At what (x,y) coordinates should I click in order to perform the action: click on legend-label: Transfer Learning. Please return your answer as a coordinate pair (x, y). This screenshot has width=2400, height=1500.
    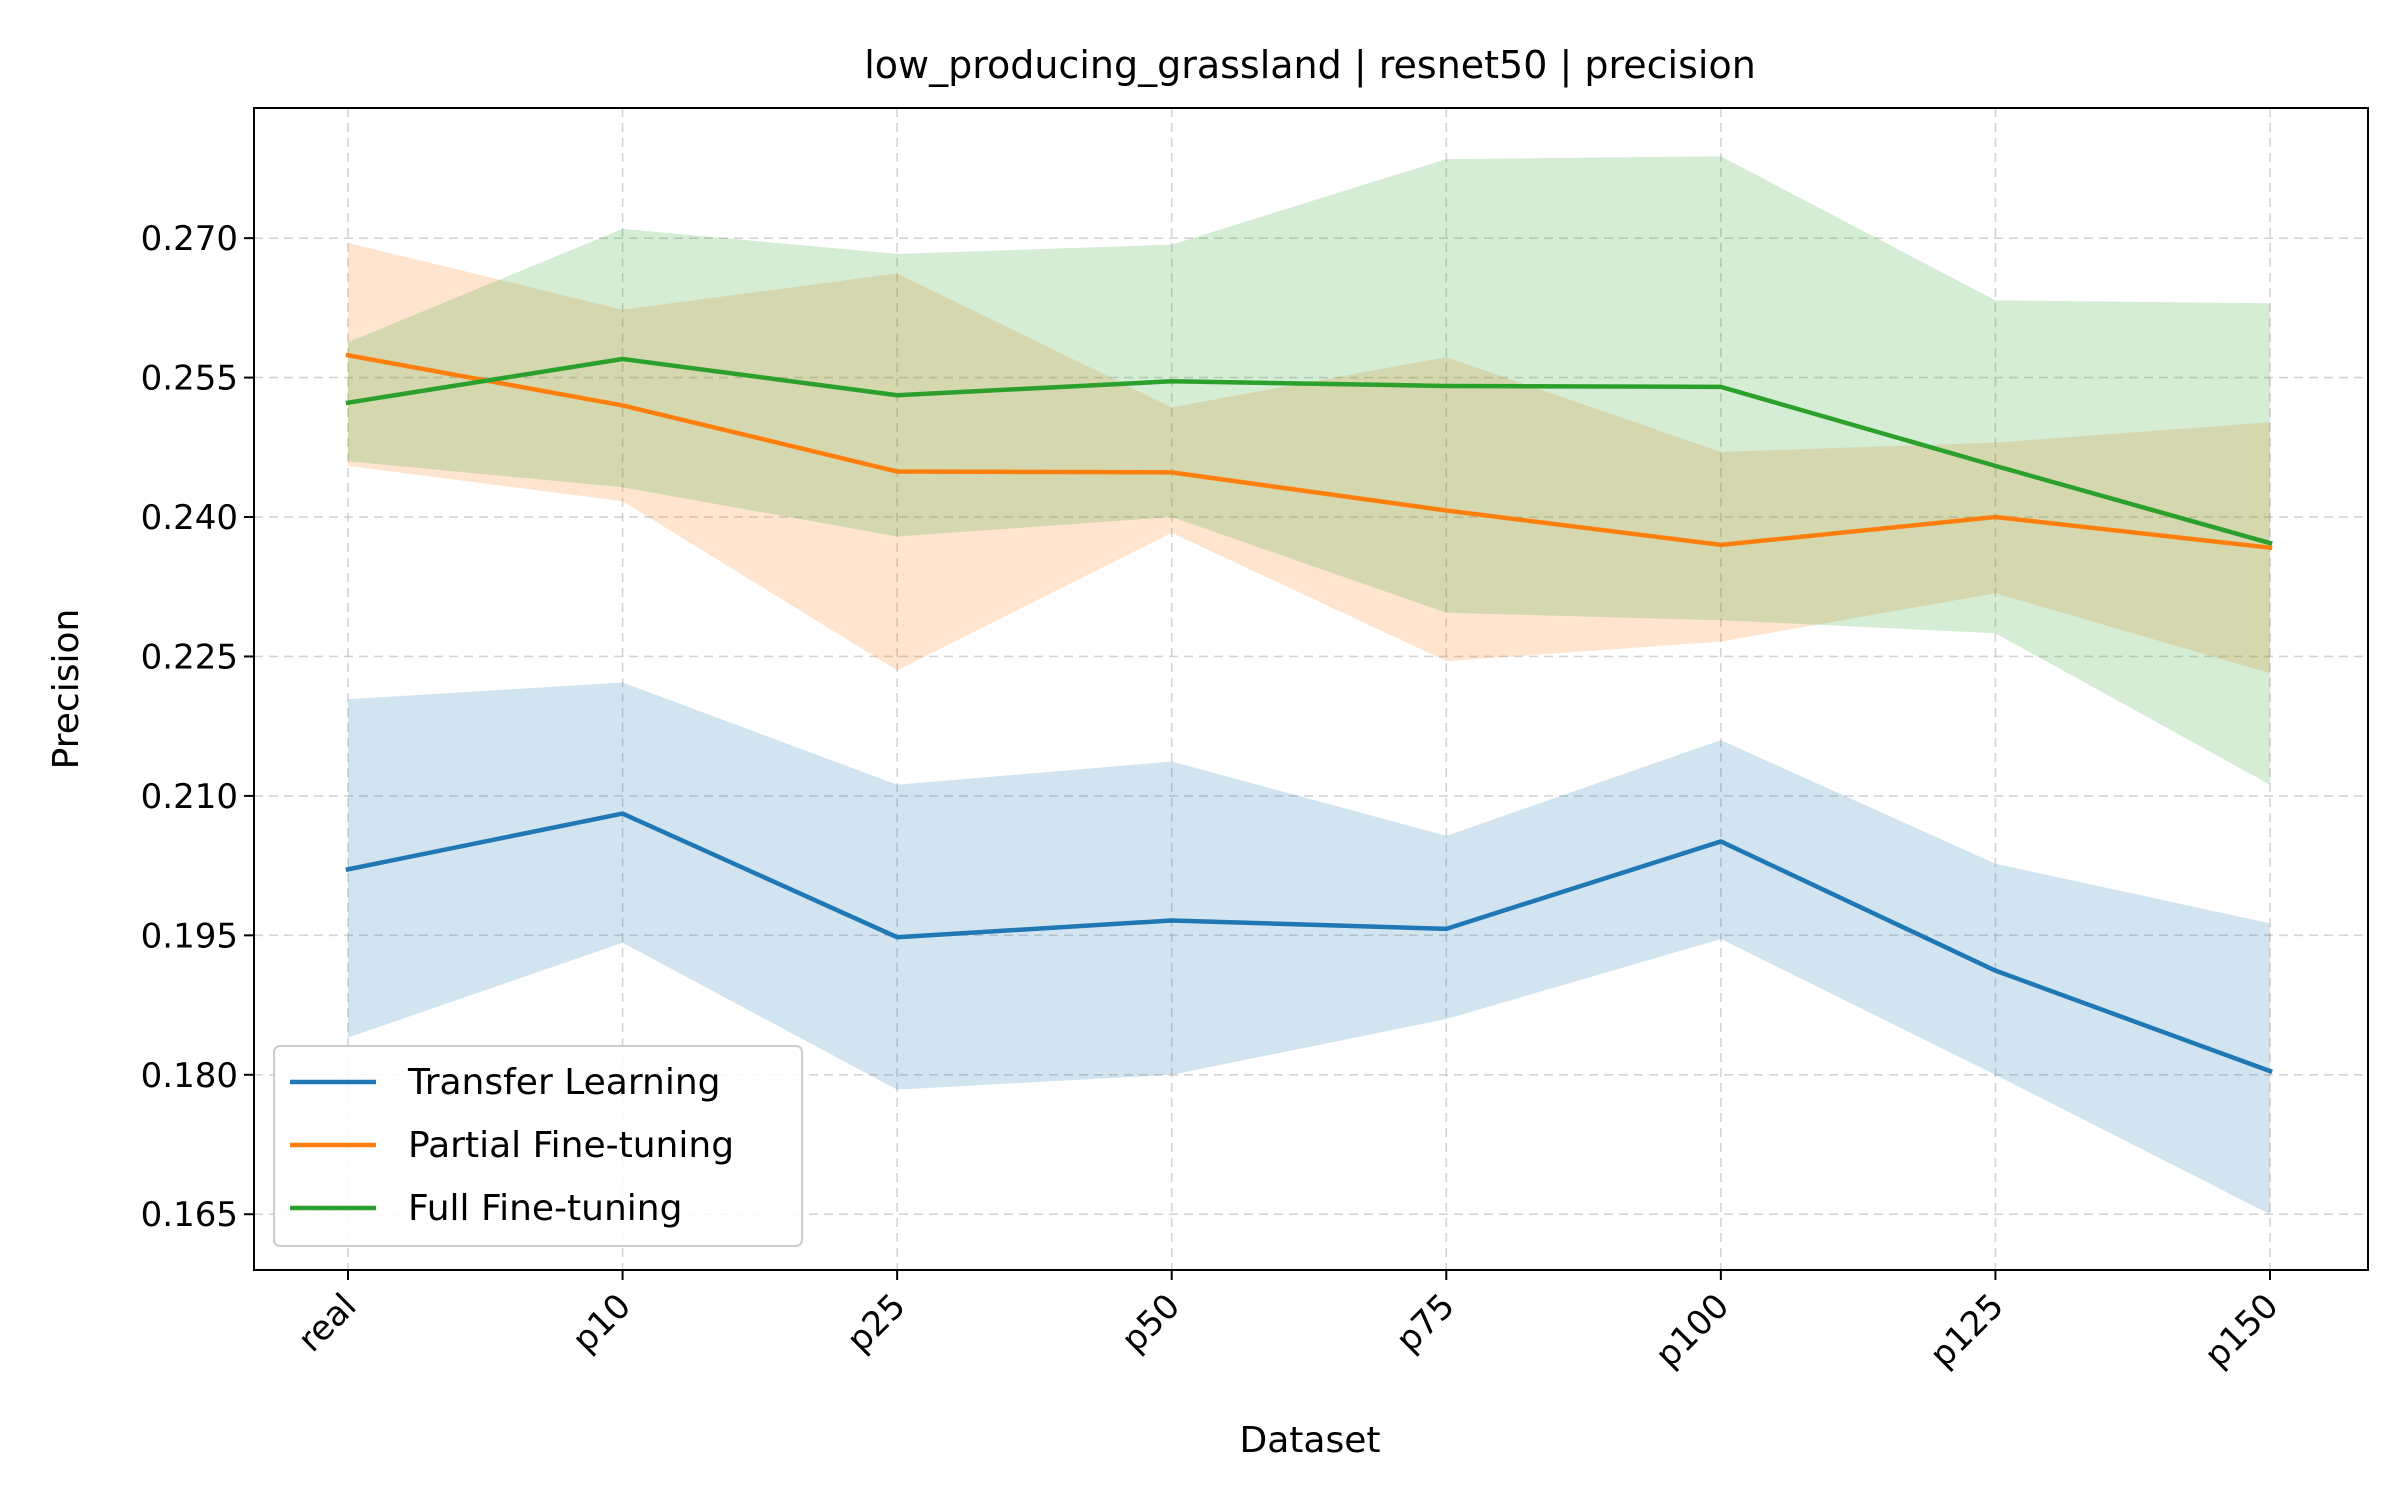
    Looking at the image, I should click on (564, 1082).